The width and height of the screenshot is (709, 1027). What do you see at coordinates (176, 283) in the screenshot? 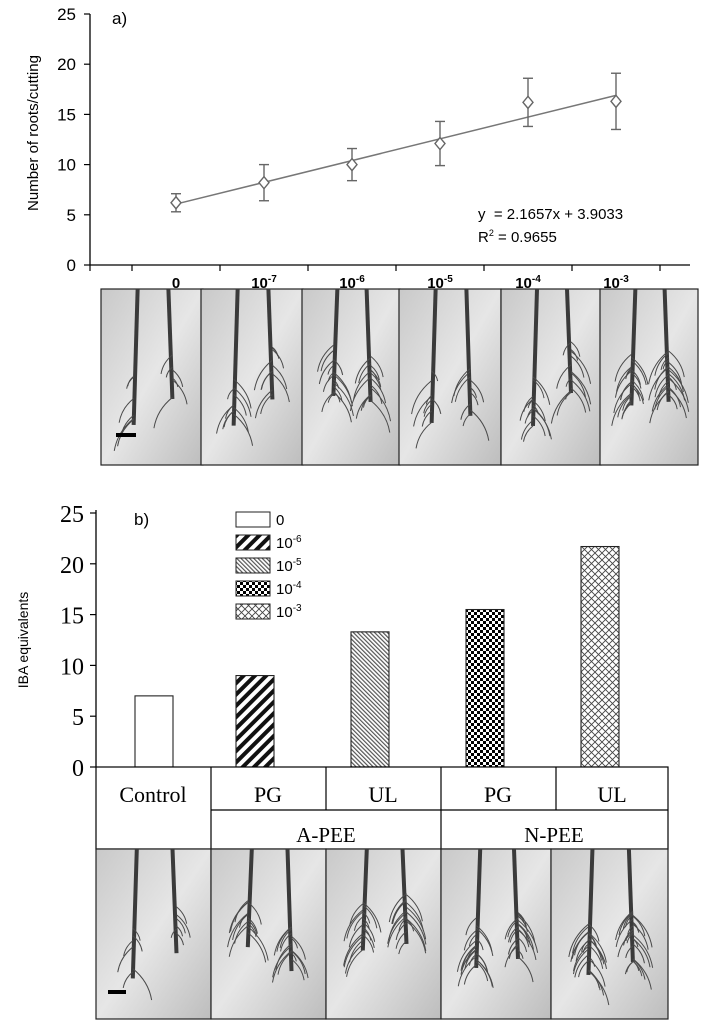
I see `panel-a-x-tick-label: 0` at bounding box center [176, 283].